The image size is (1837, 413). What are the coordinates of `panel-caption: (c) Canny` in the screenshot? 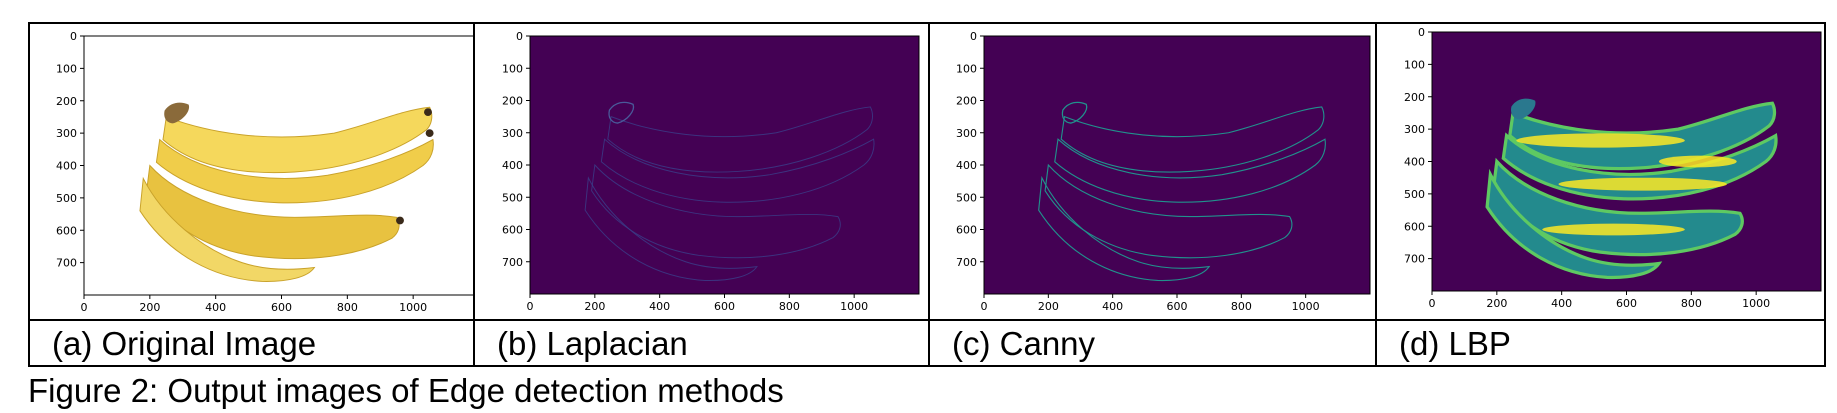 It's located at (1024, 343).